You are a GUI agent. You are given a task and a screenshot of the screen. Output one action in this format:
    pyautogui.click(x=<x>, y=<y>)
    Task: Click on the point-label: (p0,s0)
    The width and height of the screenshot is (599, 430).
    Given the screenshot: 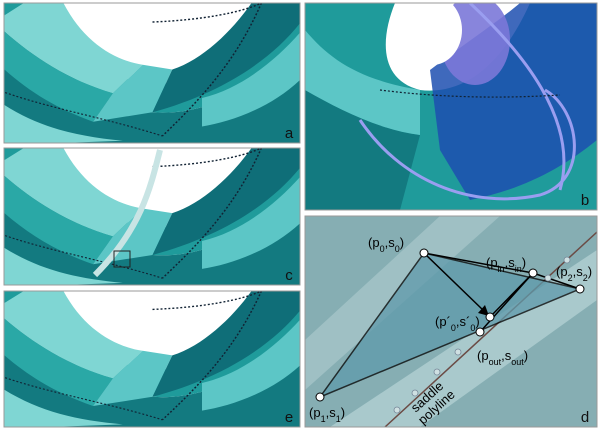 What is the action you would take?
    pyautogui.click(x=386, y=244)
    